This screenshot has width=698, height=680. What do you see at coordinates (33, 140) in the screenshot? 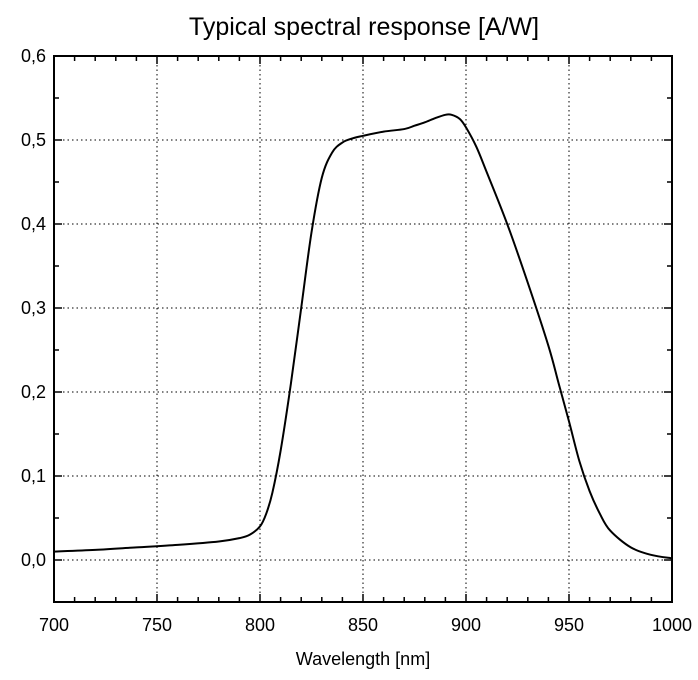
I see `y-tick-label: 0,5` at bounding box center [33, 140].